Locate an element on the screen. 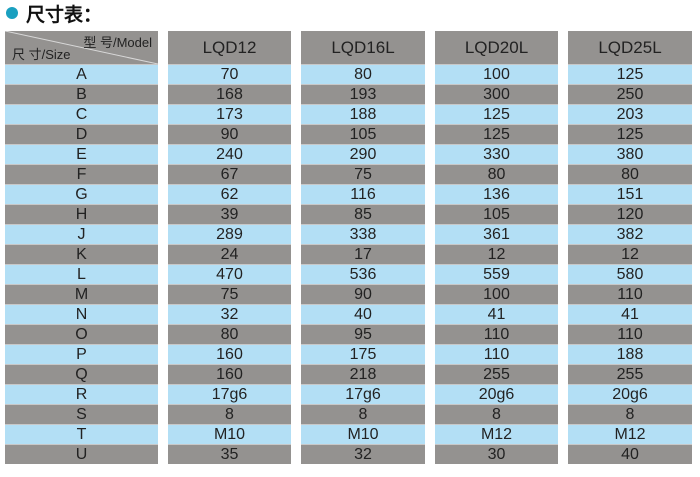  size-cell: D is located at coordinates (81, 134).